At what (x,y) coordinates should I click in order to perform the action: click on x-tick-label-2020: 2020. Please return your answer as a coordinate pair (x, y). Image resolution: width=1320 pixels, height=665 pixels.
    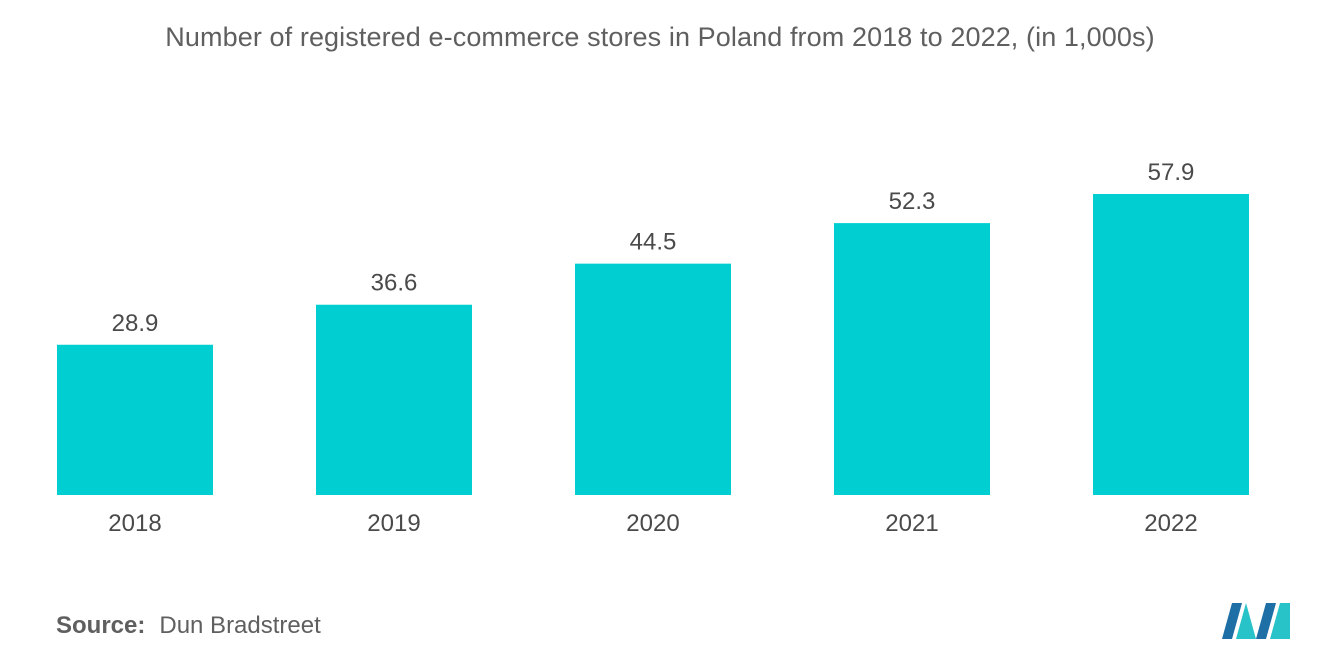
    Looking at the image, I should click on (652, 523).